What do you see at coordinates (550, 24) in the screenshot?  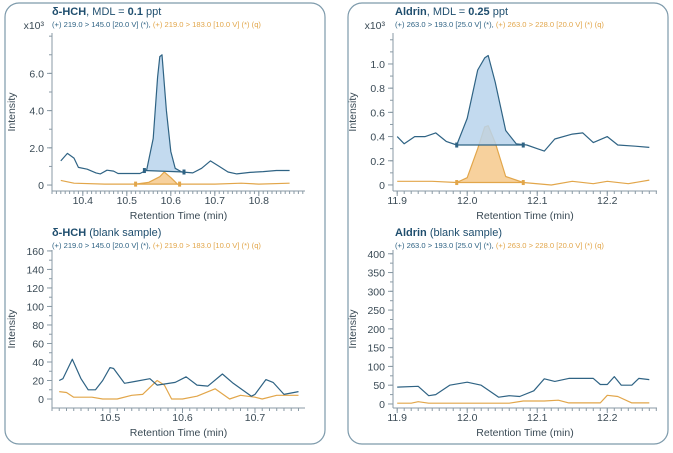 I see `qual-transition-label: (+) 263.0 > 228.0 [20.0 V] (*) (q)` at bounding box center [550, 24].